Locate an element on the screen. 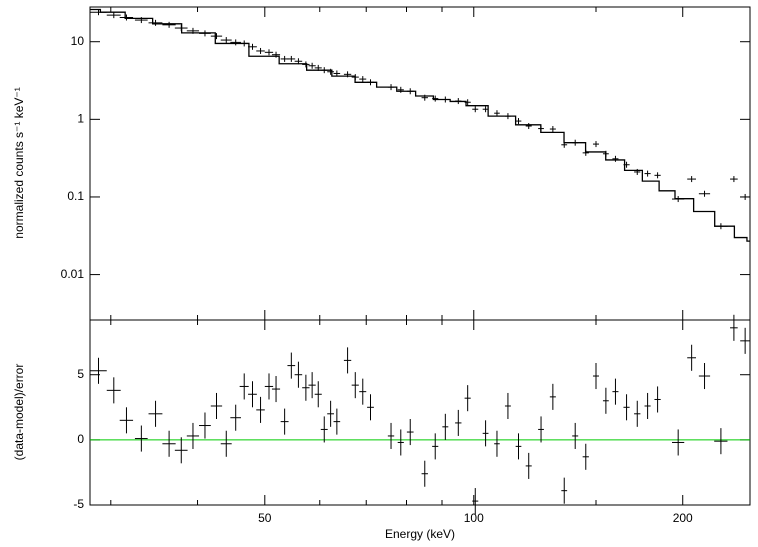 This screenshot has height=547, width=758. y-tick-label: 0.01 is located at coordinates (73, 274).